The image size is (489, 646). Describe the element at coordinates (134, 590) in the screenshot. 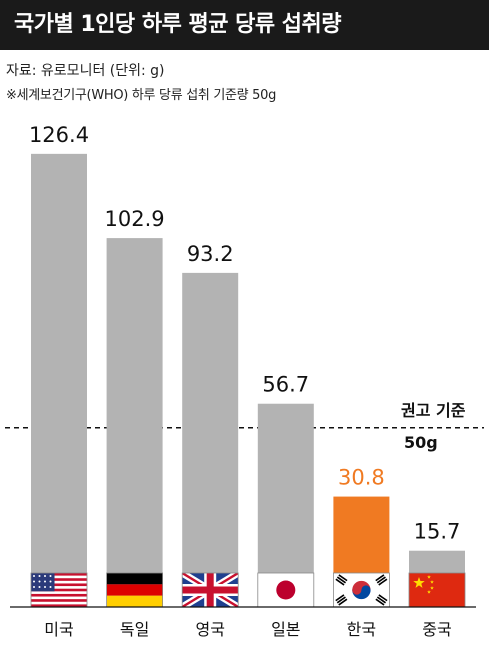

I see `germany-flag-icon` at that location.